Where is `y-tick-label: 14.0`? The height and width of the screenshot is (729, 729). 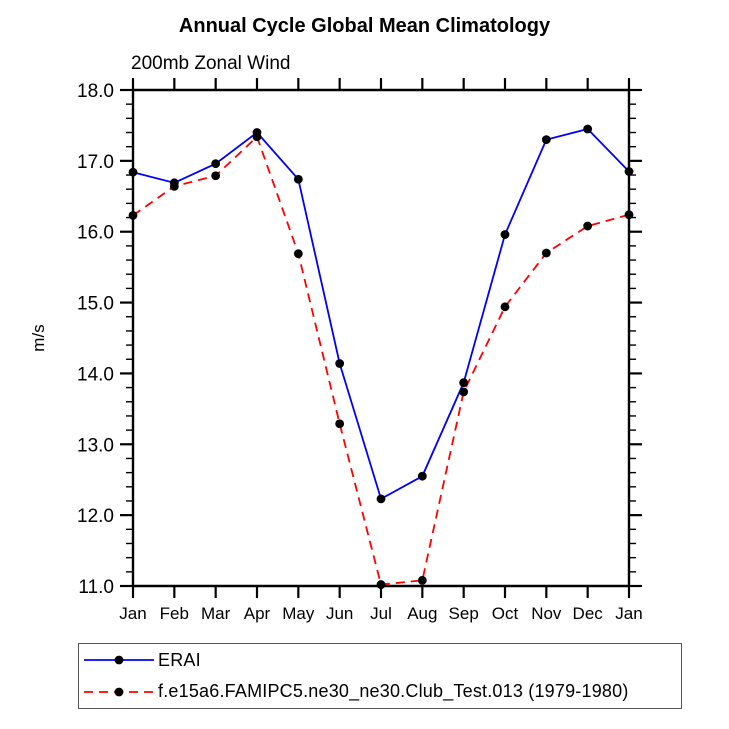 y-tick-label: 14.0 is located at coordinates (95, 374).